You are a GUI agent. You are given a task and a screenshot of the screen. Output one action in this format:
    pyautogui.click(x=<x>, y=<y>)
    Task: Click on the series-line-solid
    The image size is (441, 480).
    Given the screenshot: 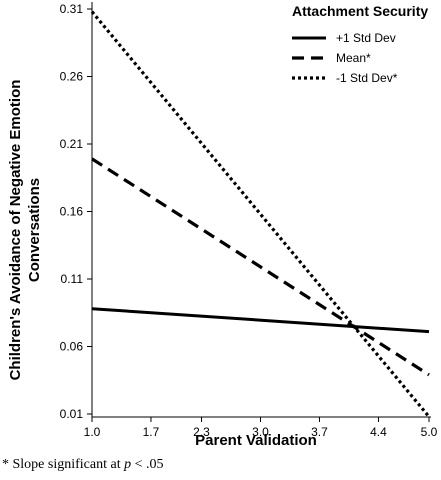 What is the action you would take?
    pyautogui.click(x=260, y=320)
    